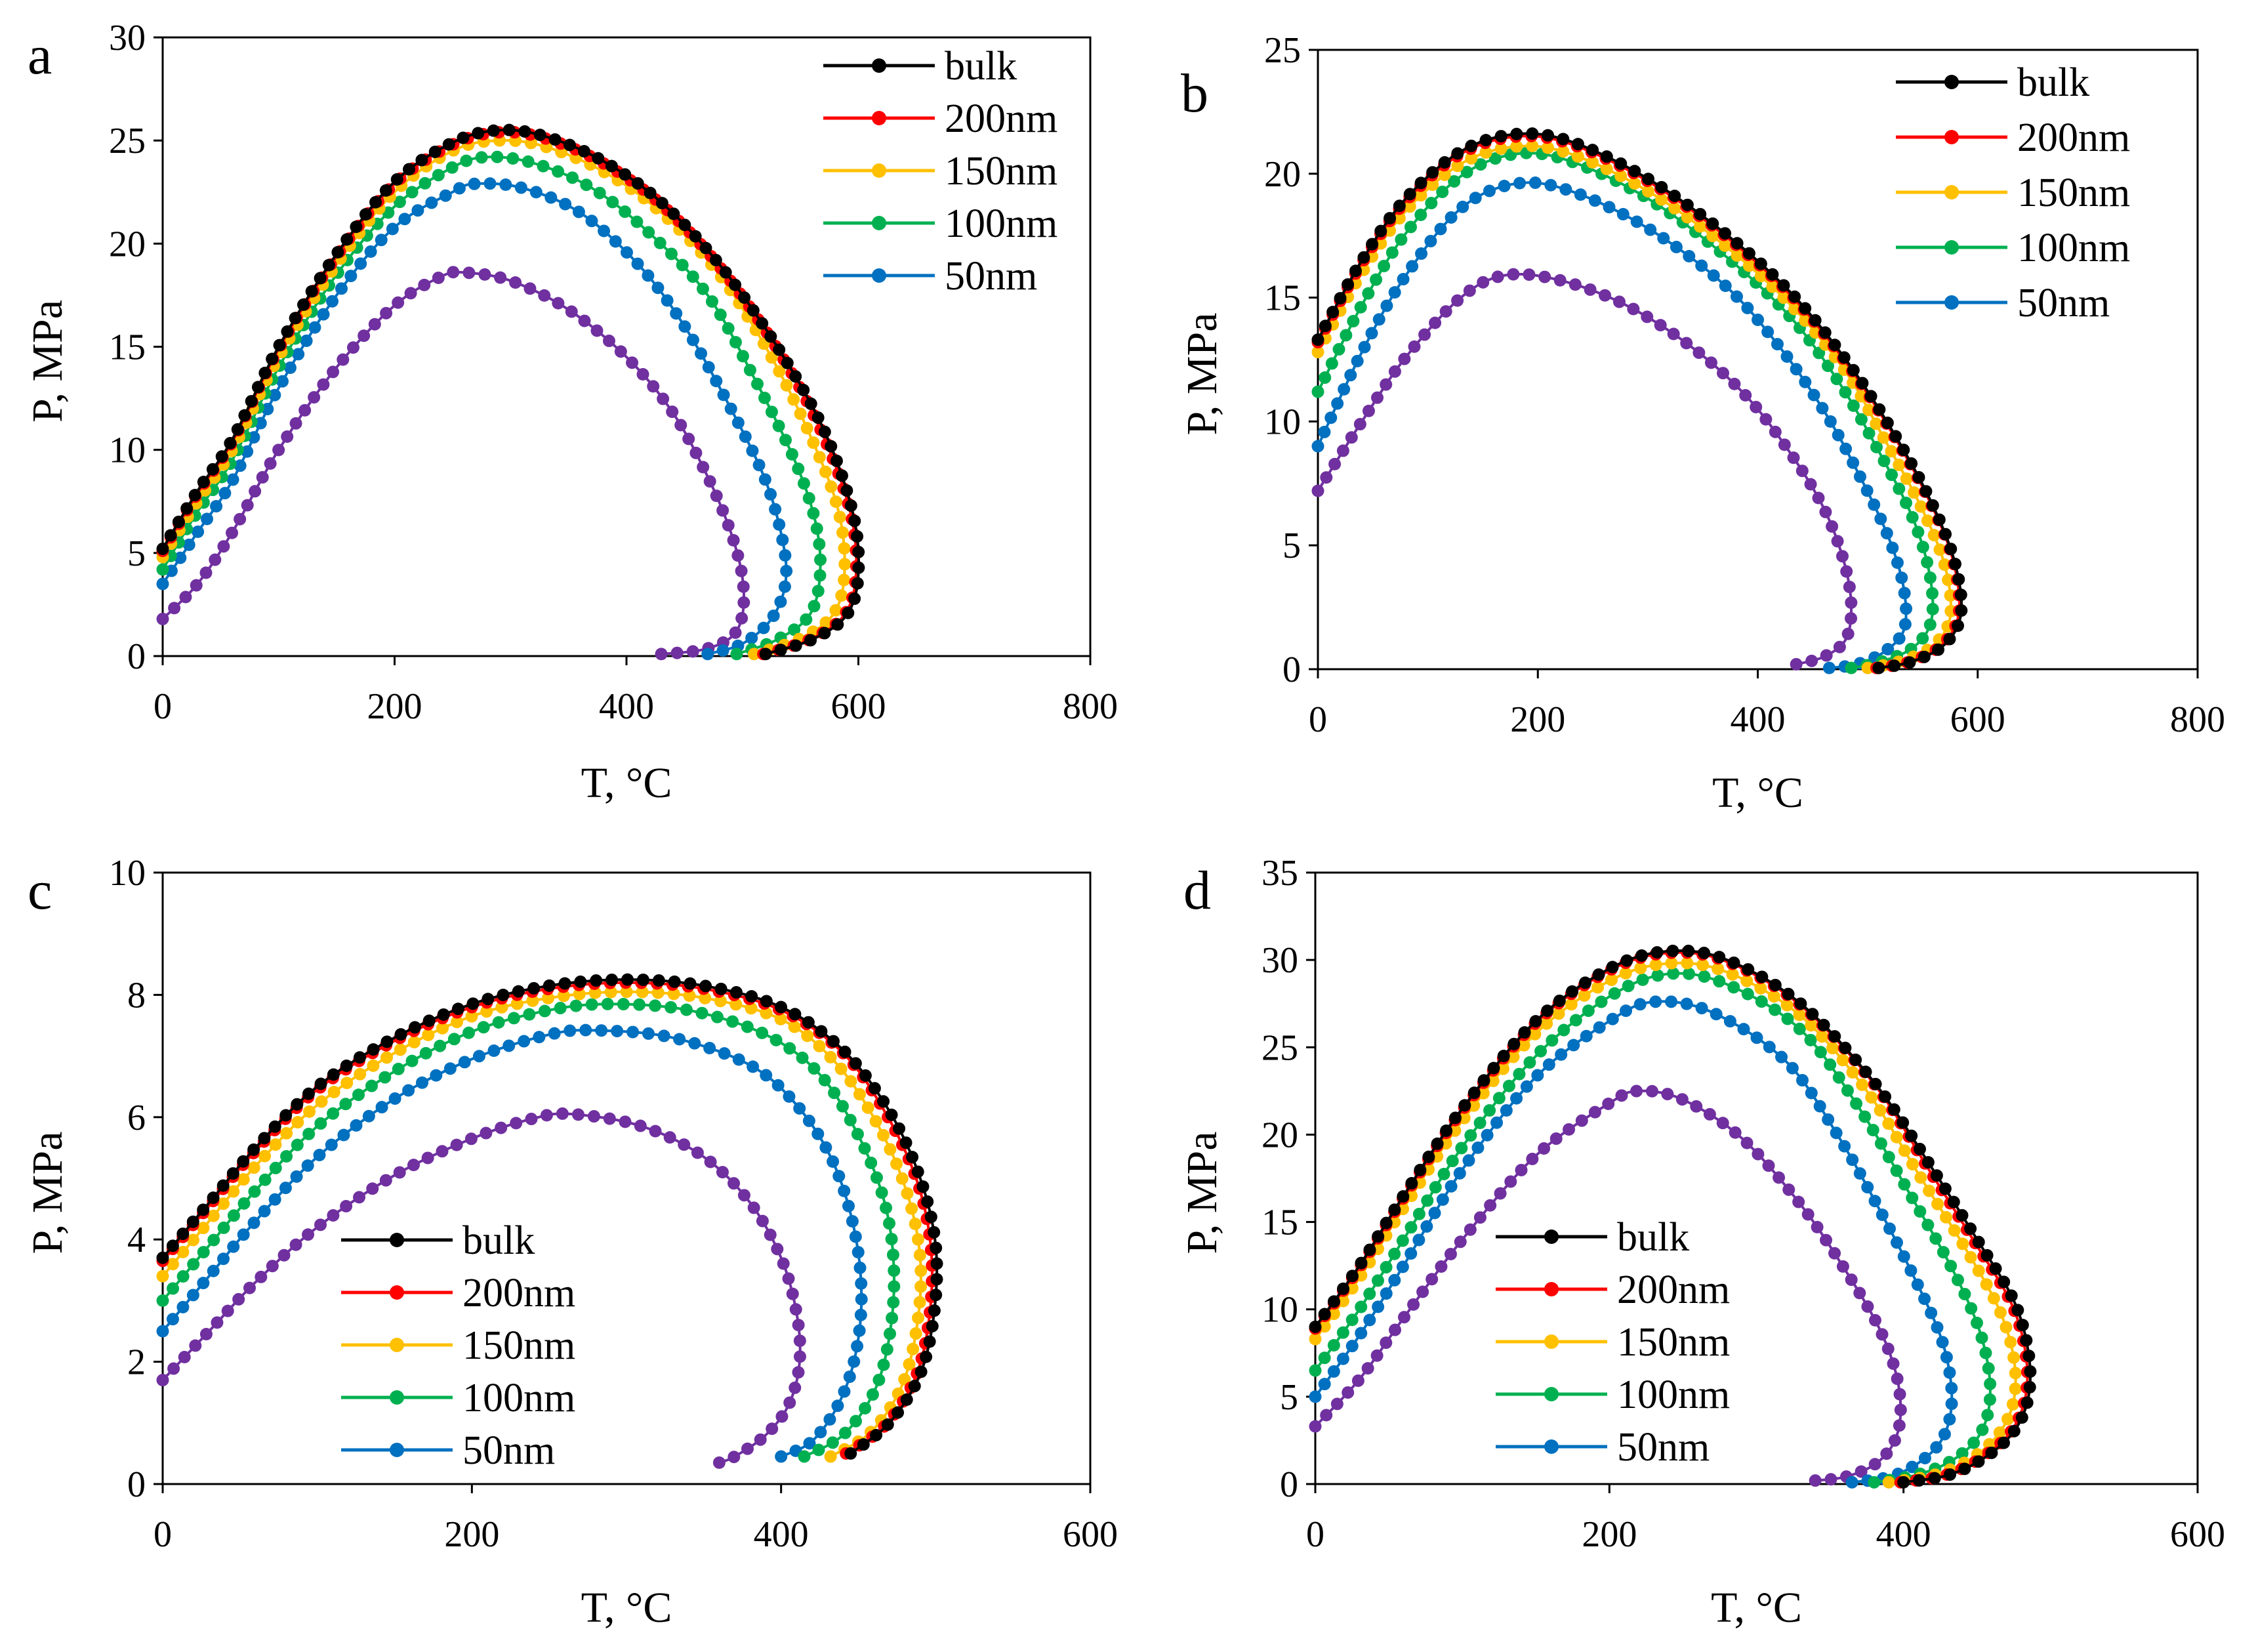  What do you see at coordinates (498, 1240) in the screenshot?
I see `legend-label: bulk` at bounding box center [498, 1240].